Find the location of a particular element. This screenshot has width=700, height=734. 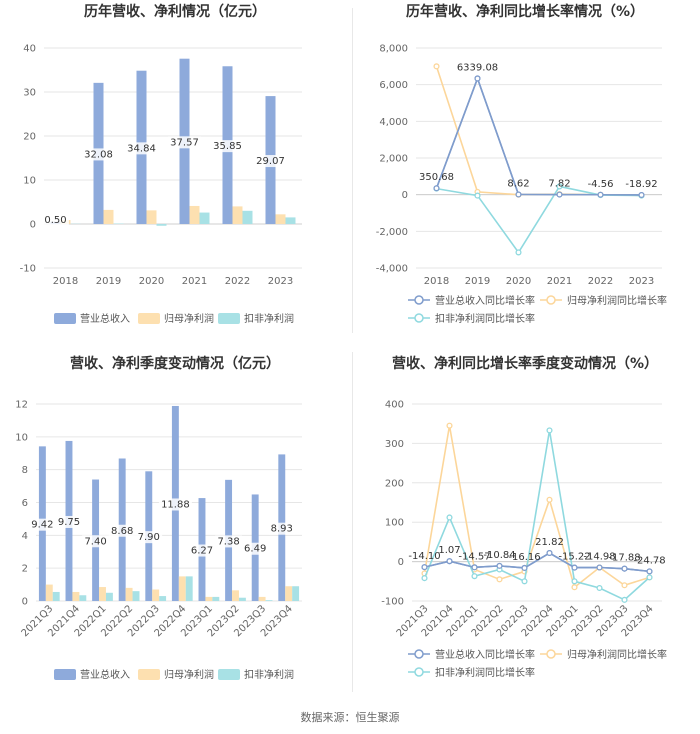

series-line is located at coordinates (537, 562).